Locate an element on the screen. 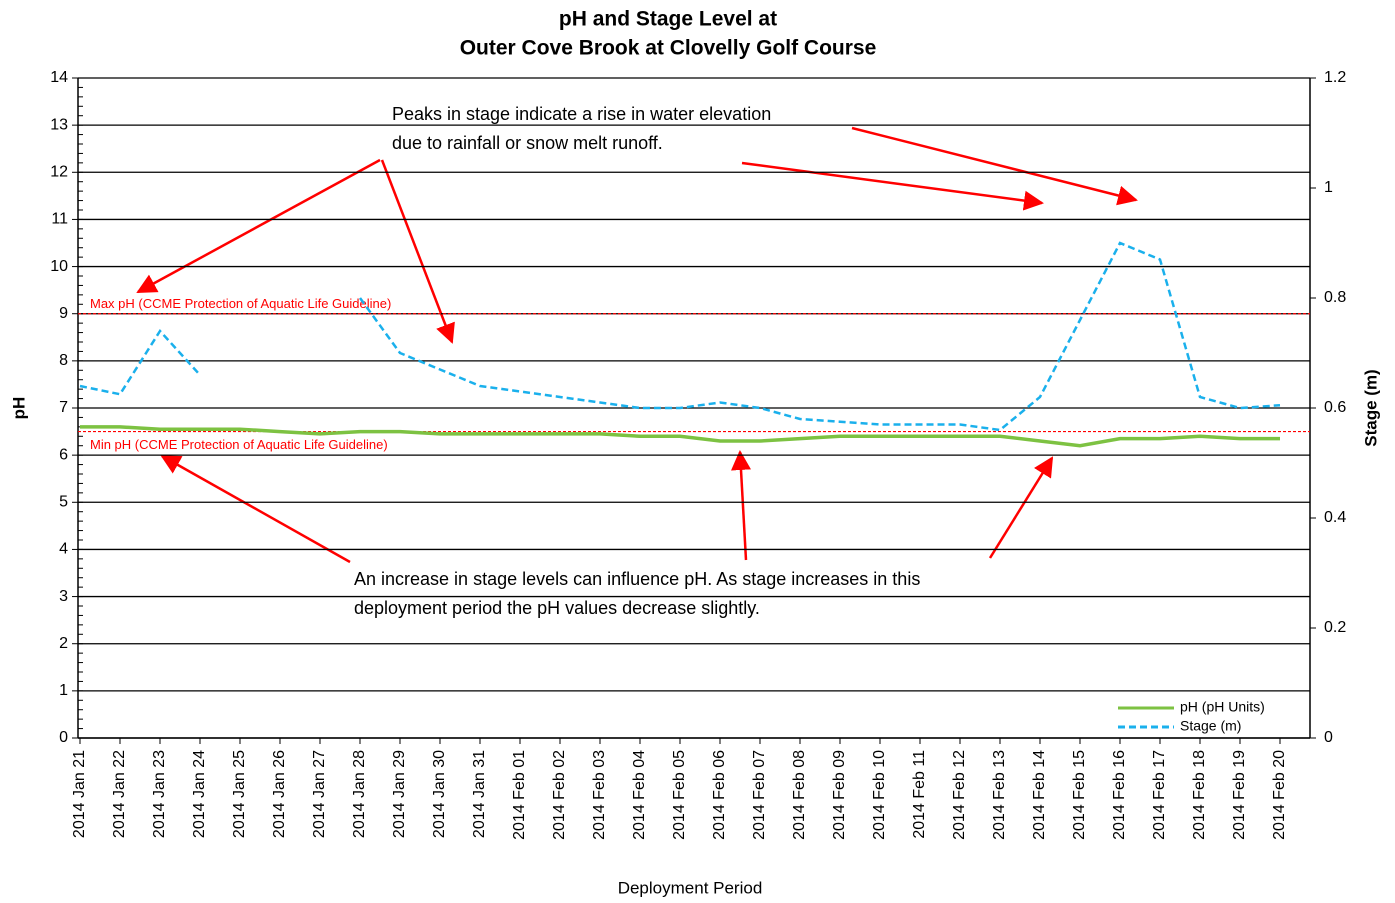 This screenshot has height=903, width=1395. x-tick-label: 2014 Feb 10 is located at coordinates (879, 795).